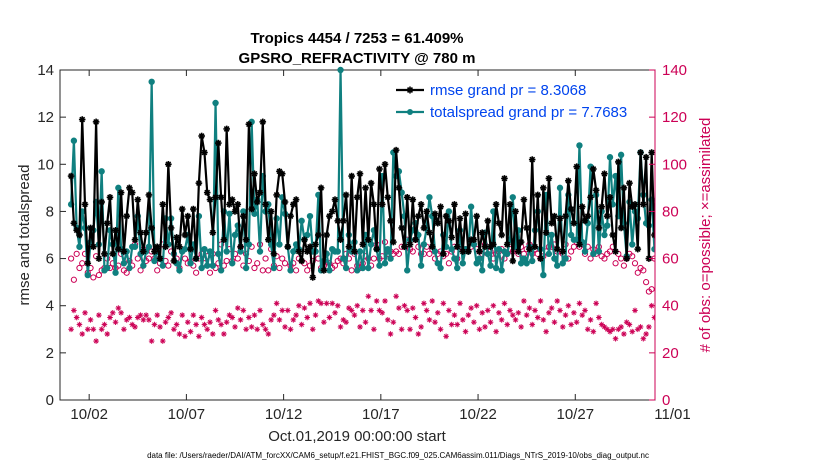 The width and height of the screenshot is (830, 470). I want to click on y2-tick-label: 60, so click(670, 259).